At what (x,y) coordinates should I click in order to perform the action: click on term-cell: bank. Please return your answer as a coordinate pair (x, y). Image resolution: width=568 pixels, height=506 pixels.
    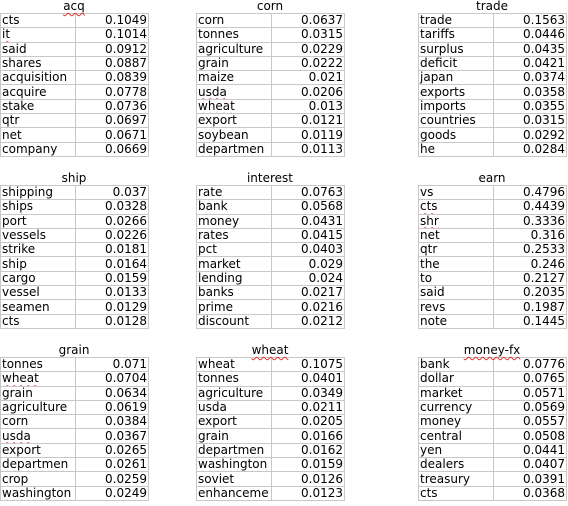
    Looking at the image, I should click on (456, 364).